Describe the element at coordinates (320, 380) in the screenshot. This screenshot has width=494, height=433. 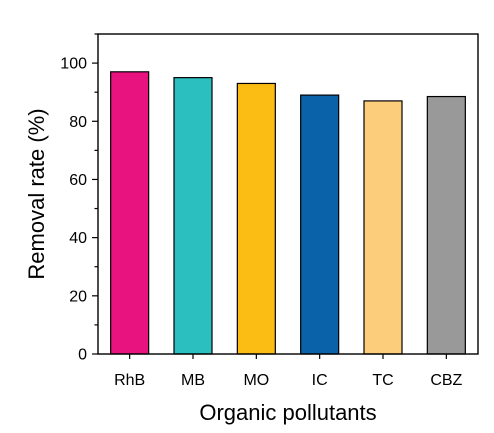
I see `x-tick-label: IC` at that location.